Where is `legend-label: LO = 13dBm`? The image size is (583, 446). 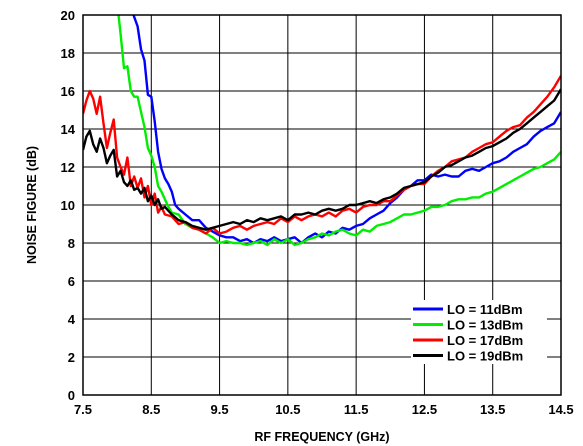
legend-label: LO = 13dBm is located at coordinates (485, 325).